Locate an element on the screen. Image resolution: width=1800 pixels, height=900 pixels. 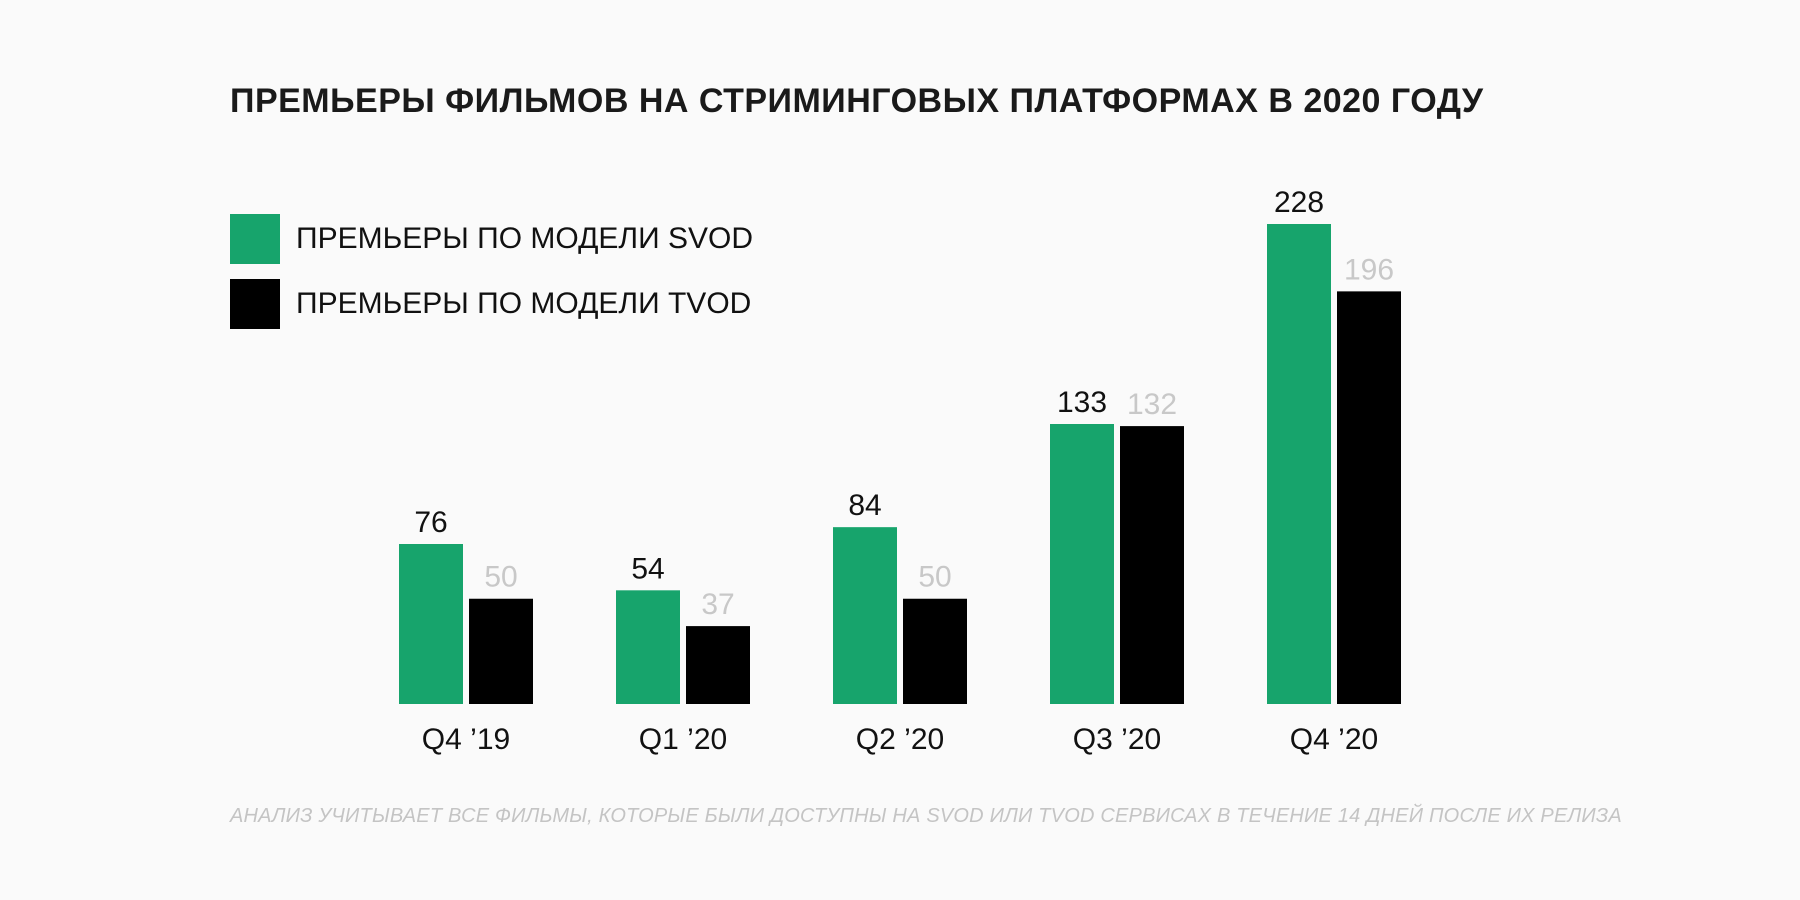
data-label-svod-q3-20: 133 is located at coordinates (1082, 402).